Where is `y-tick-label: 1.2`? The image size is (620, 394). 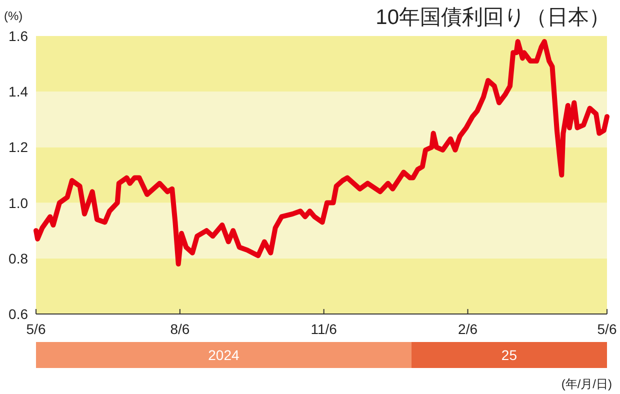 y-tick-label: 1.2 is located at coordinates (18, 147).